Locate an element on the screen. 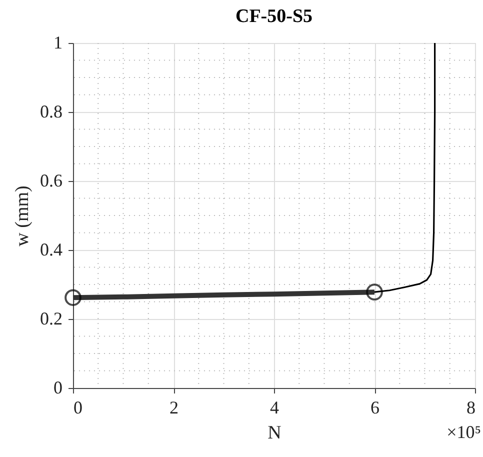  y-axis-title: w (mm) is located at coordinates (22, 216).